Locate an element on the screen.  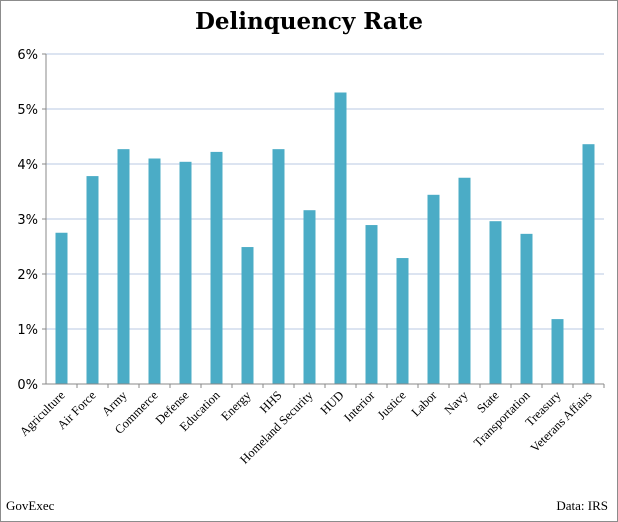
x-tick-label: Interior is located at coordinates (359, 406).